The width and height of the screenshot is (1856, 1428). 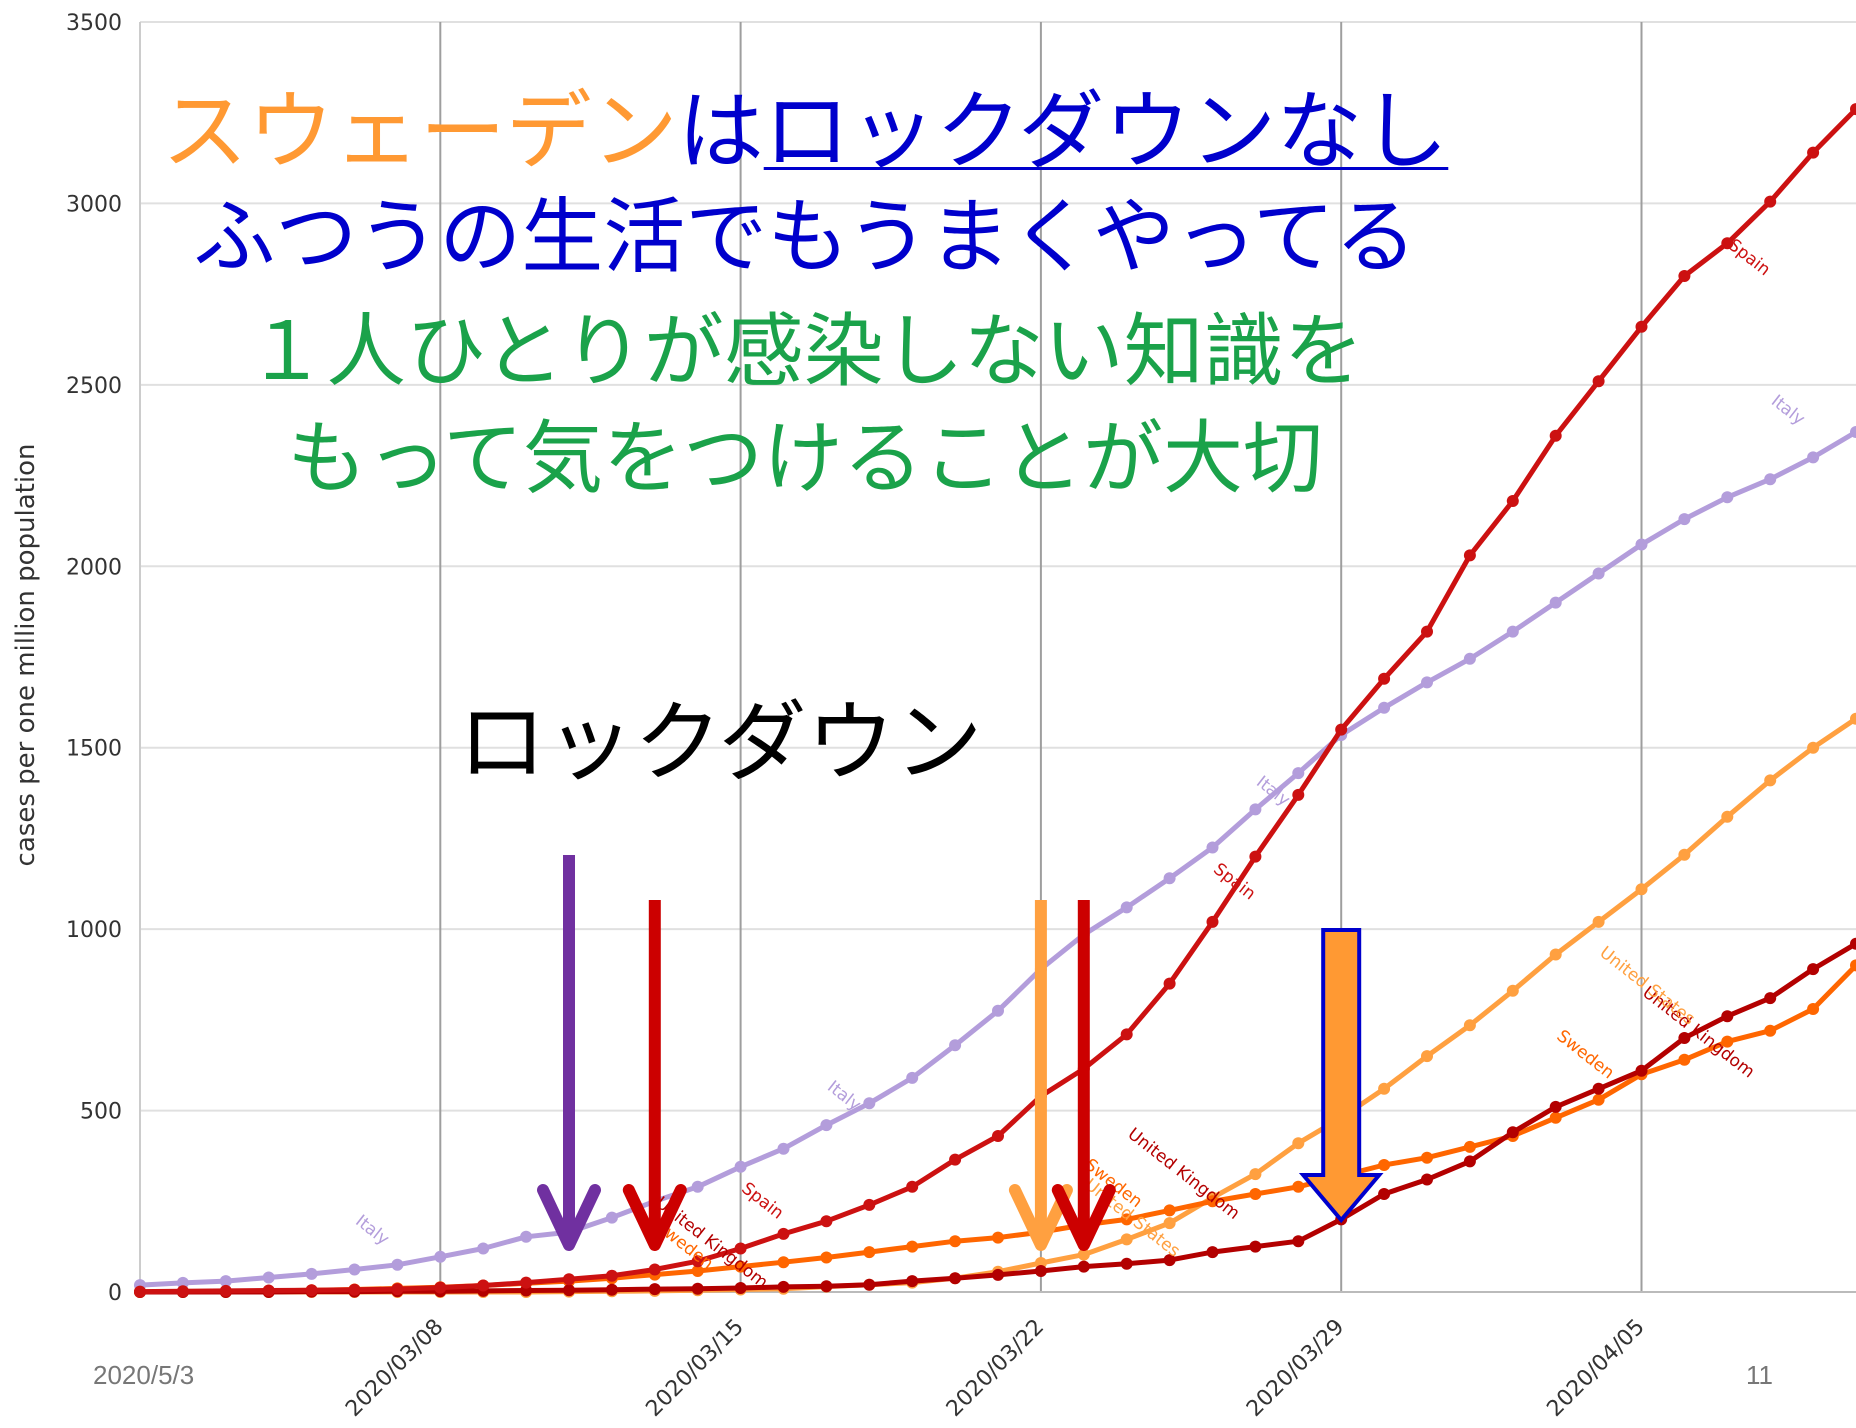 What do you see at coordinates (1647, 986) in the screenshot?
I see `series-label: United States` at bounding box center [1647, 986].